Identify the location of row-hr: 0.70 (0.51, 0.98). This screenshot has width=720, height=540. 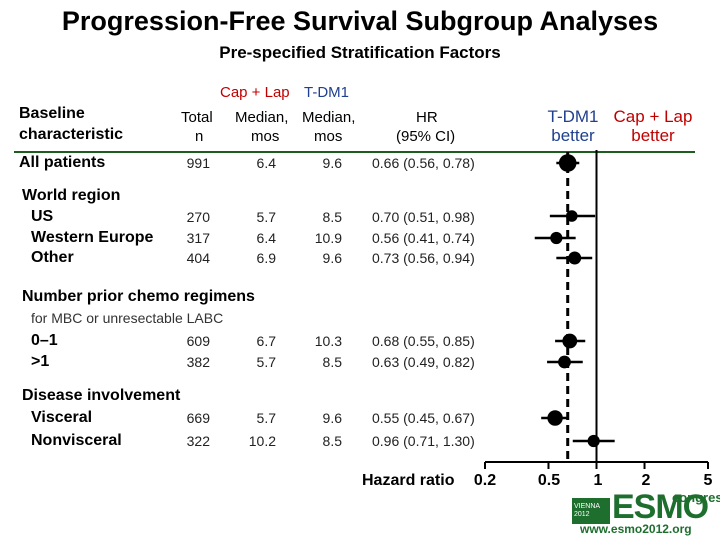
(423, 217).